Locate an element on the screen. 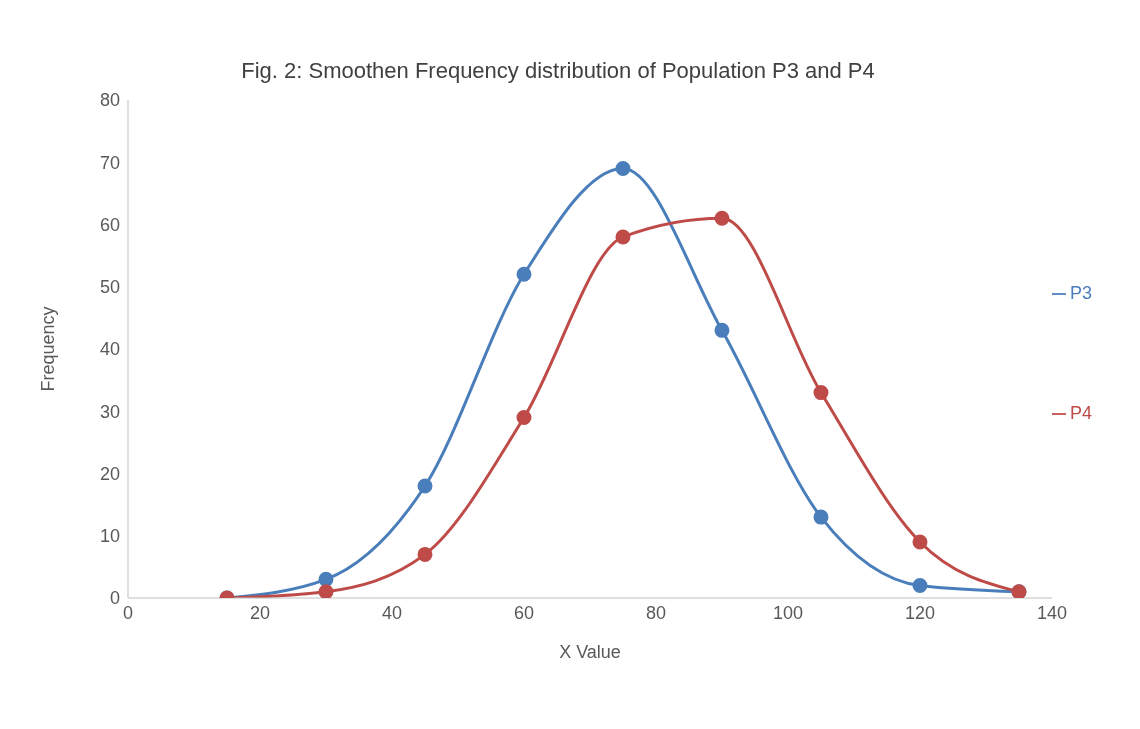 The height and width of the screenshot is (729, 1140). chart-title: Fig. 2: Smoothen Frequency distribution of Population P3 and P4 is located at coordinates (558, 71).